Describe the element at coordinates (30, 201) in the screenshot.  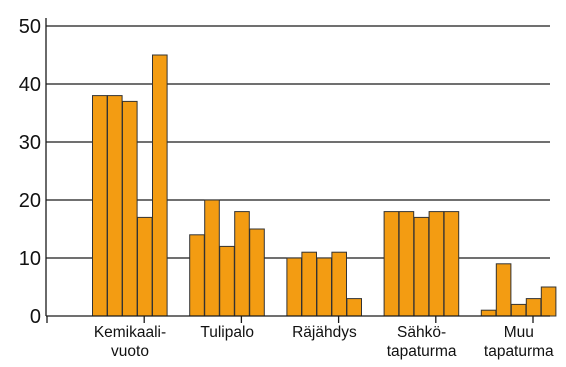
I see `y-tick-label-20: 20` at that location.